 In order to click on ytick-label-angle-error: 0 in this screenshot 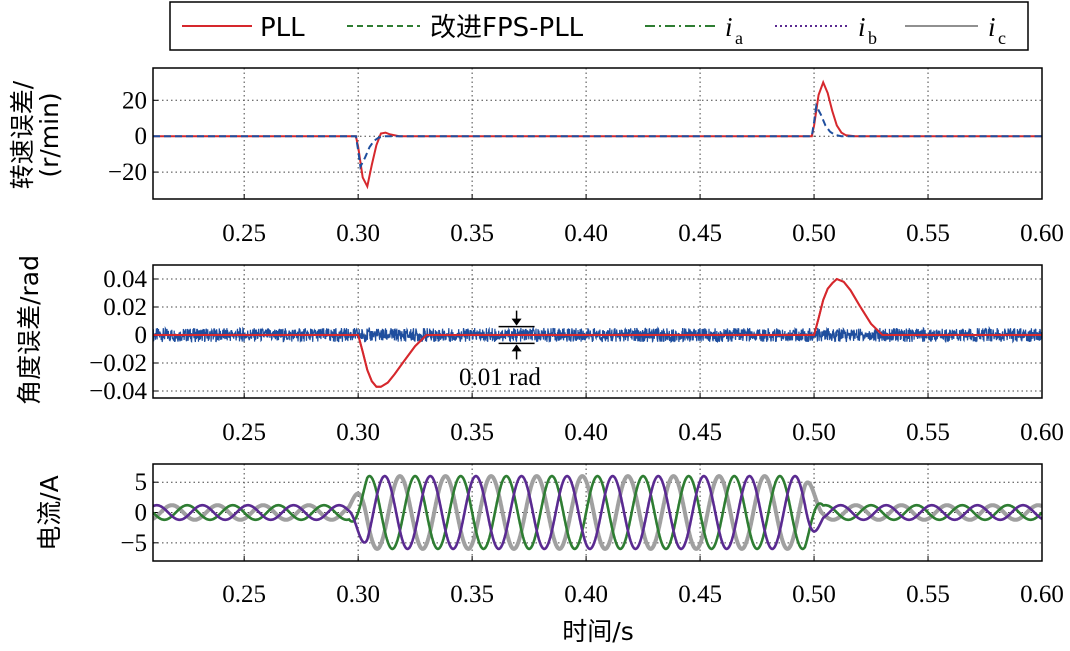, I will do `click(141, 335)`.